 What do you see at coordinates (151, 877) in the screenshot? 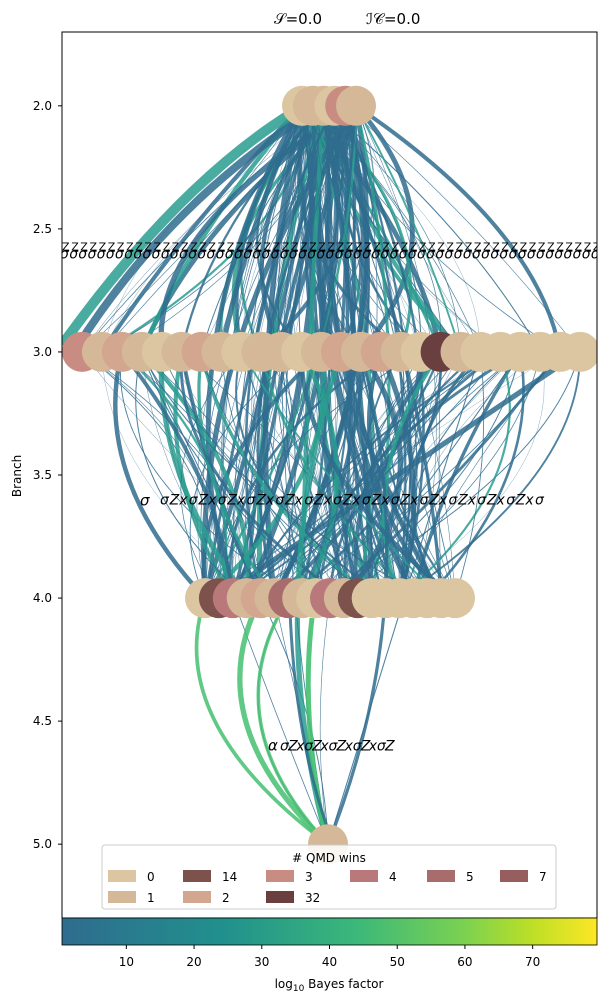
I see `legend-label: 0` at bounding box center [151, 877].